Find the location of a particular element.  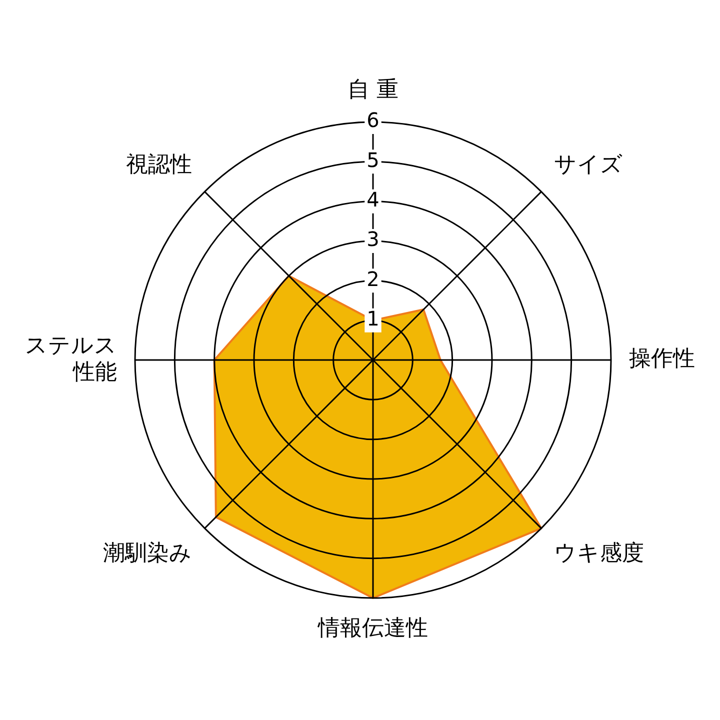

spoke-label: 操作性 is located at coordinates (662, 359).